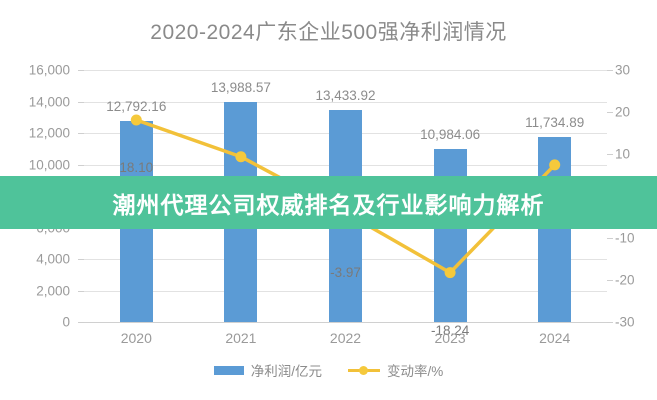 This screenshot has height=400, width=657. Describe the element at coordinates (241, 338) in the screenshot. I see `x-axis-tick-label: 2021` at that location.